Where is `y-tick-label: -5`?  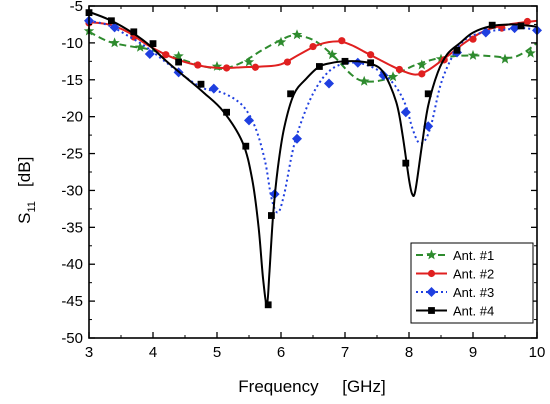 y-tick-label: -5 is located at coordinates (76, 7).